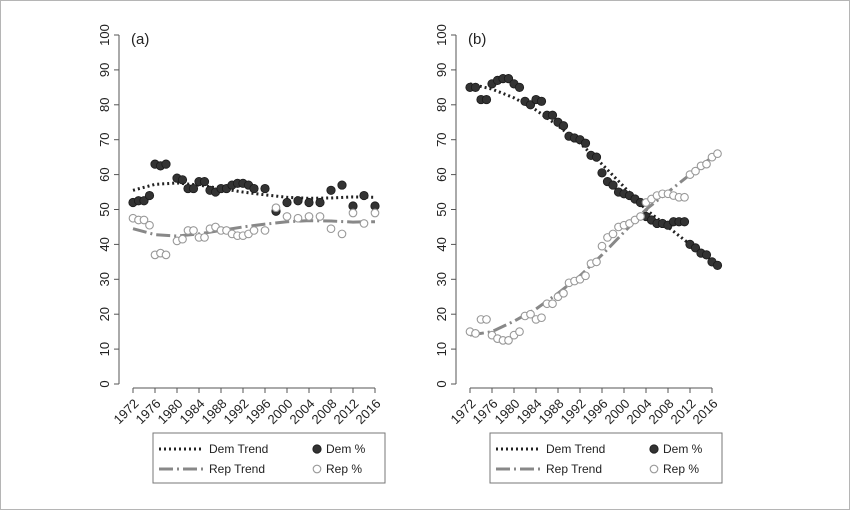 The image size is (850, 514). Describe the element at coordinates (591, 246) in the screenshot. I see `rep-trend-line` at that location.